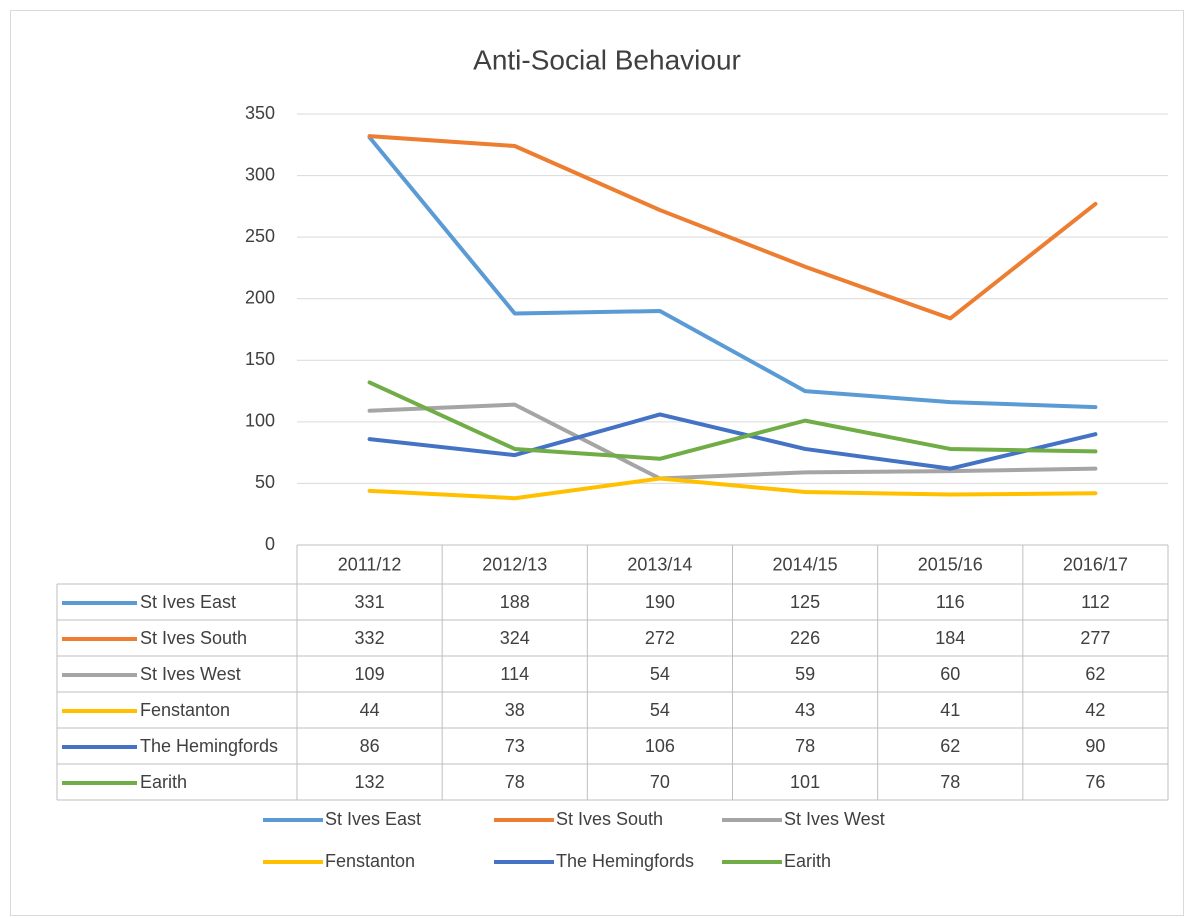 Image resolution: width=1186 pixels, height=918 pixels. I want to click on legend-label: St Ives South, so click(609, 819).